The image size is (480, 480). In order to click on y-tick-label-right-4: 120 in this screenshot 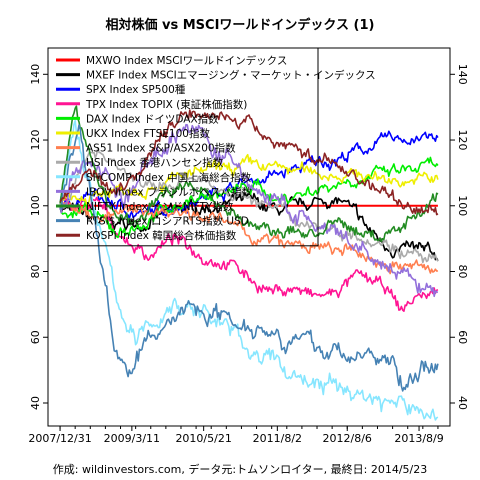, I will do `click(462, 140)`.